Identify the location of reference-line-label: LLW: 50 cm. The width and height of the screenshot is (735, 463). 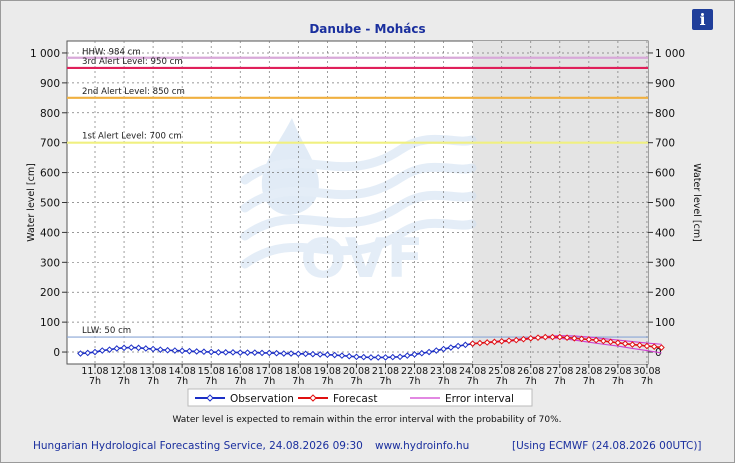
(106, 331).